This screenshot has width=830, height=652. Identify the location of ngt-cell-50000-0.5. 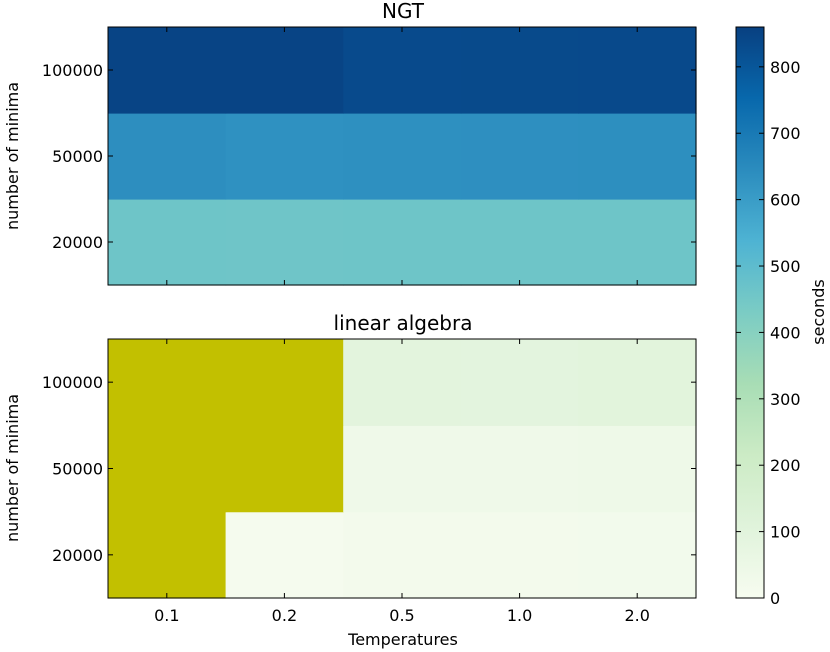
(402, 156).